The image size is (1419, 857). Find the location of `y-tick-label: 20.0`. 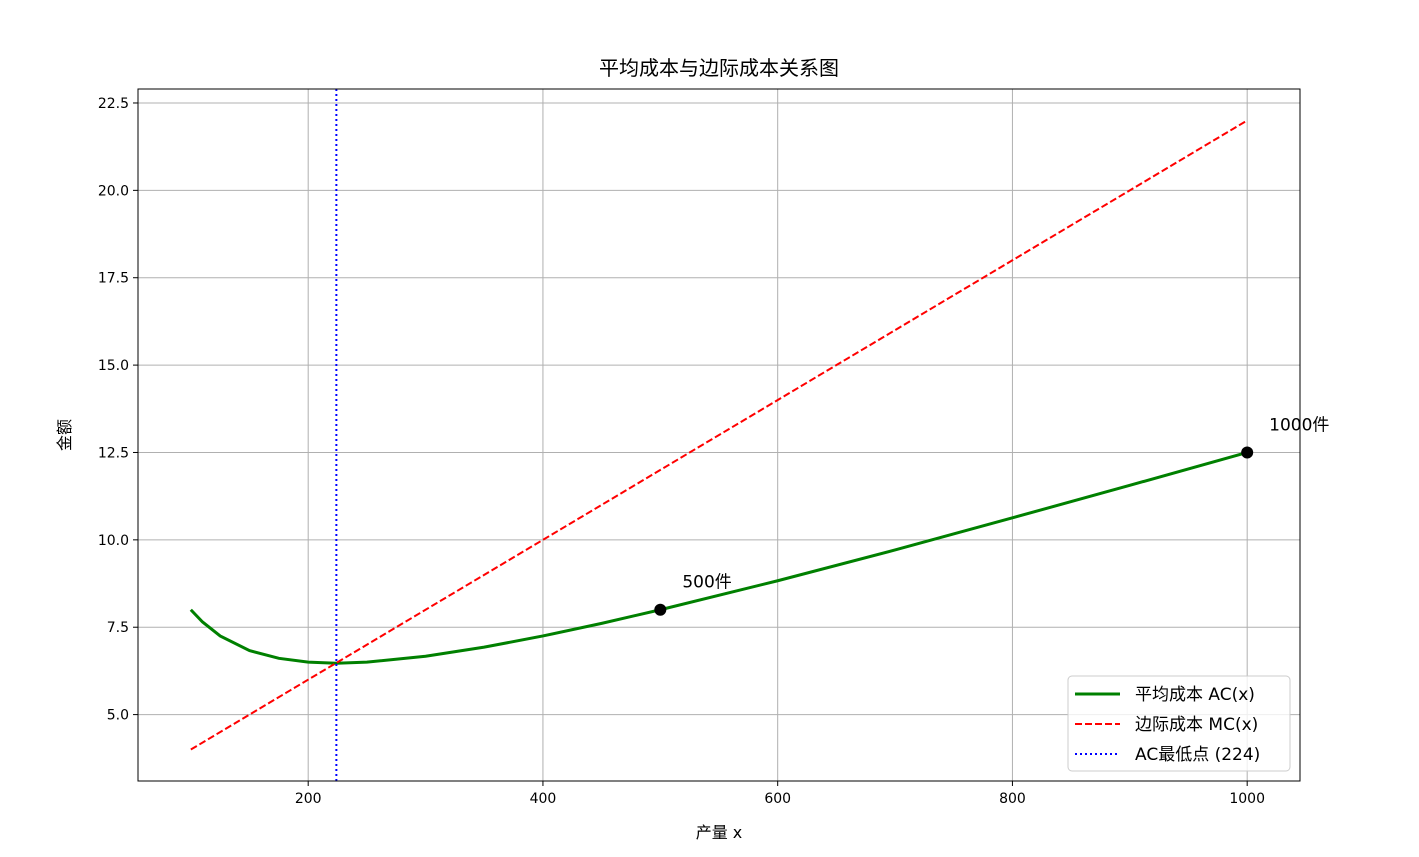

y-tick-label: 20.0 is located at coordinates (113, 191).